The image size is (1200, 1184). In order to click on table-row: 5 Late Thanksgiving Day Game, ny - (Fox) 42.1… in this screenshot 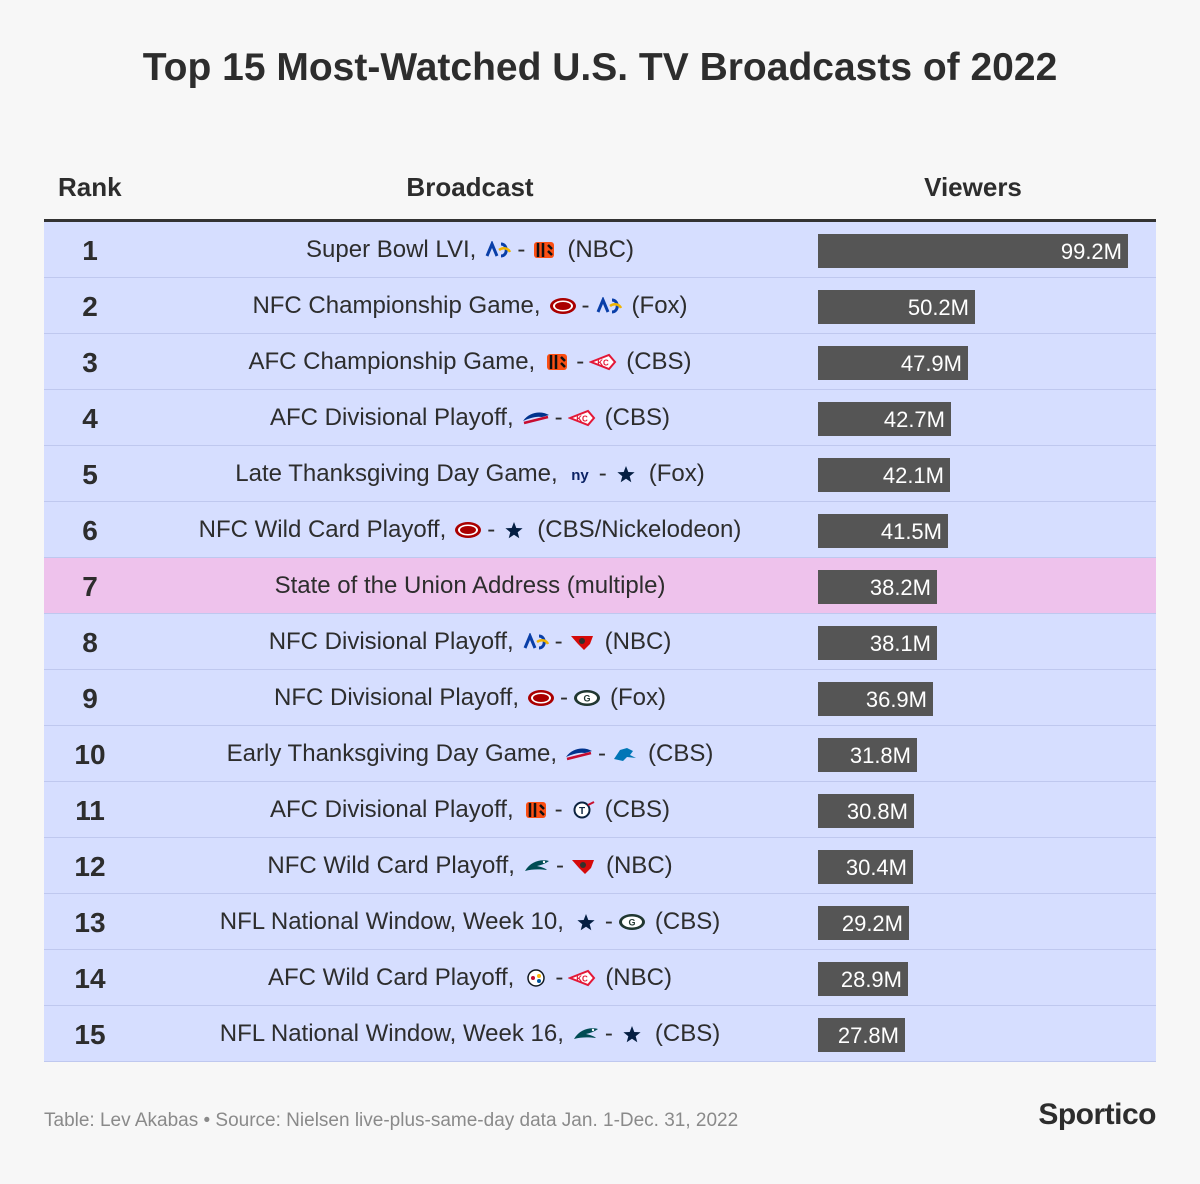, I will do `click(600, 474)`.